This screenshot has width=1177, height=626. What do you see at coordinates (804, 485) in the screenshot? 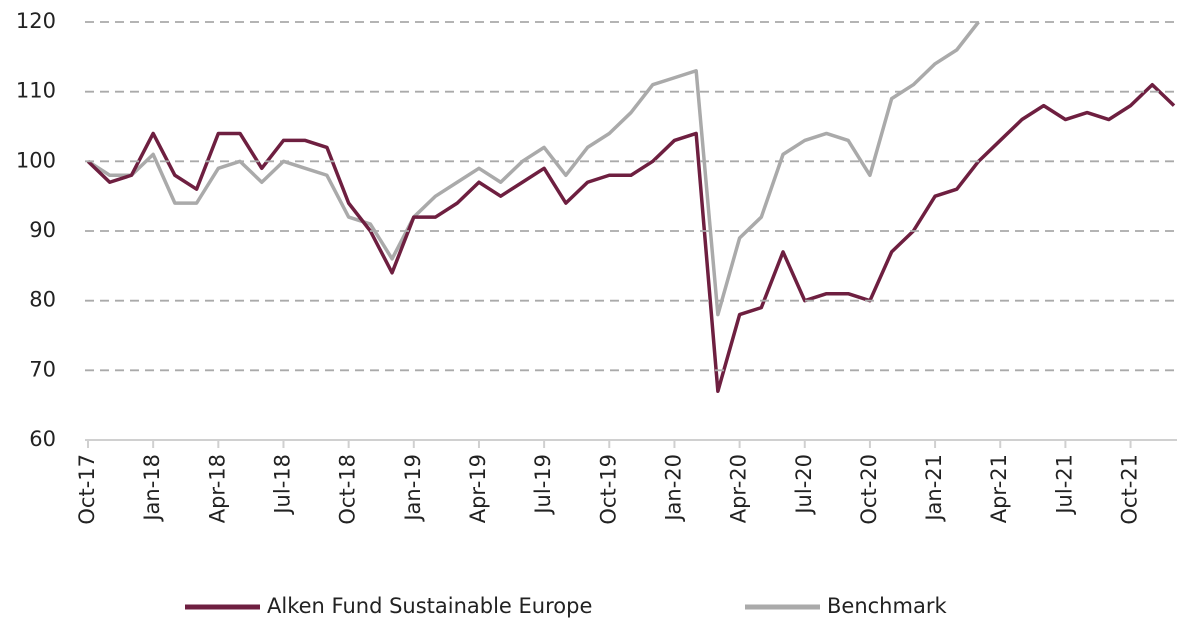
I see `x-tick-label: Jul-20` at bounding box center [804, 485].